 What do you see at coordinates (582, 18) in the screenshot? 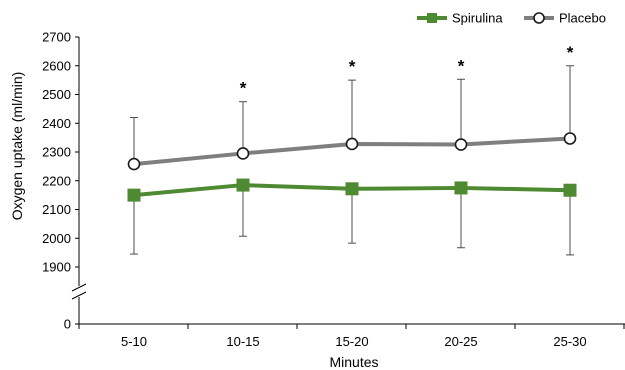
I see `legend-label-placebo: Placebo` at bounding box center [582, 18].